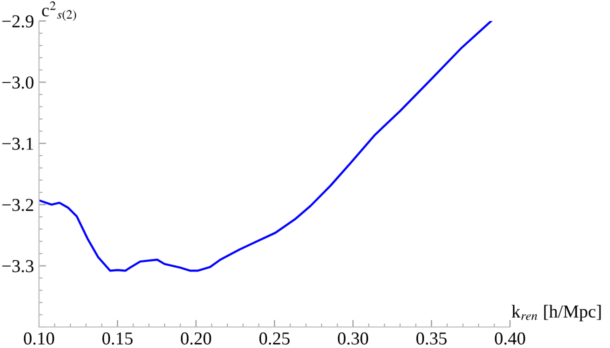 Image resolution: width=610 pixels, height=348 pixels. Describe the element at coordinates (18, 21) in the screenshot. I see `y-tick-label: −2.9` at that location.